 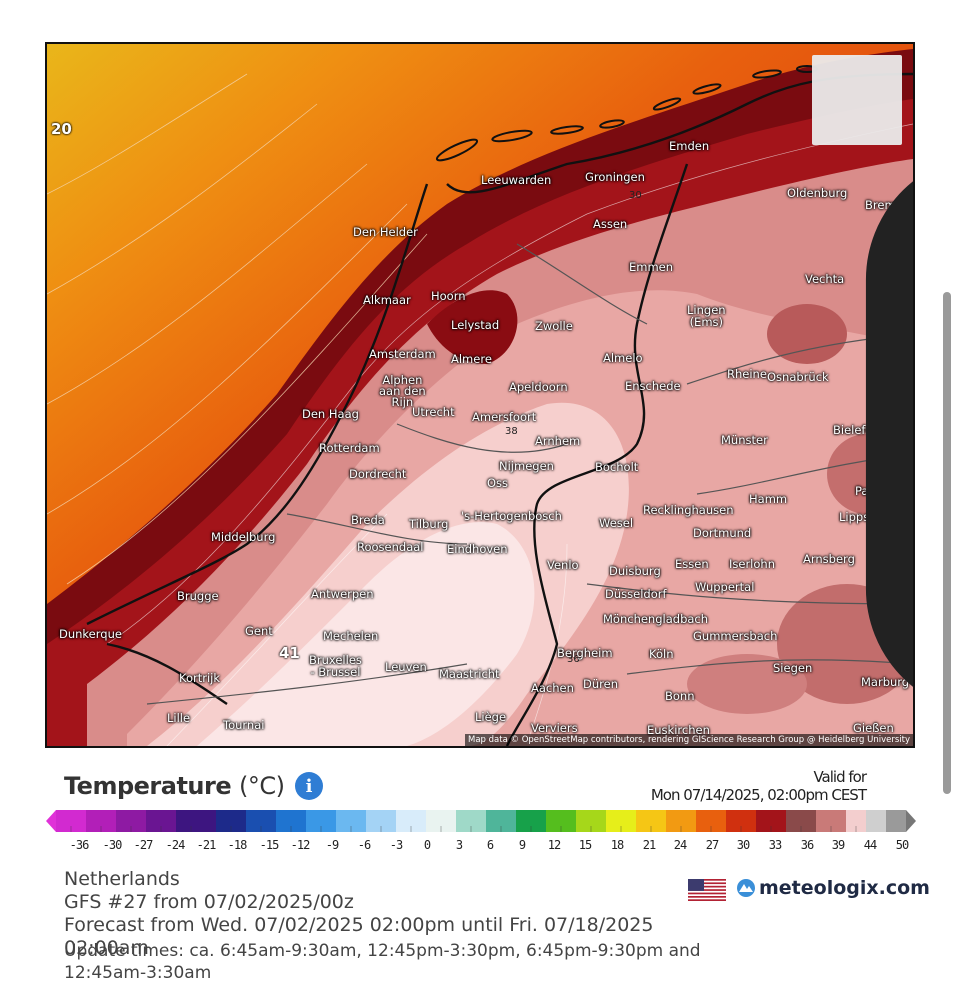 I want to click on city-label: Köln, so click(x=661, y=654).